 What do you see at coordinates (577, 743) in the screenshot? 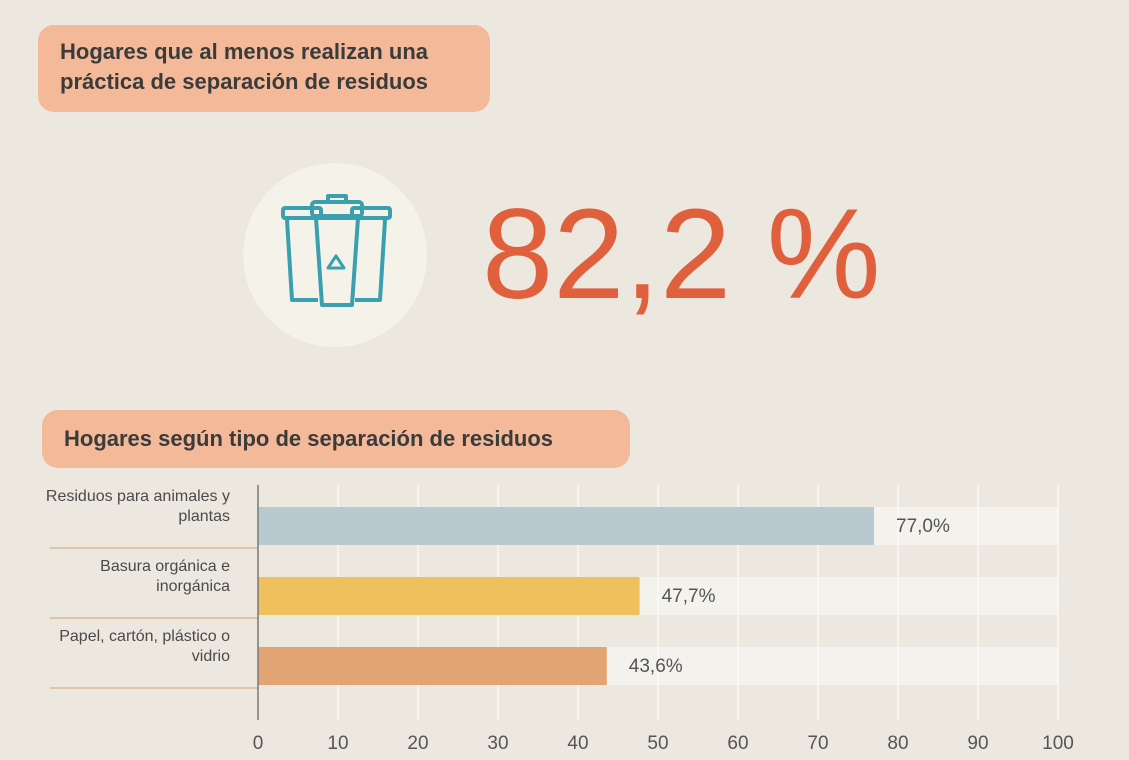
I see `x-tick-label: 40` at bounding box center [577, 743].